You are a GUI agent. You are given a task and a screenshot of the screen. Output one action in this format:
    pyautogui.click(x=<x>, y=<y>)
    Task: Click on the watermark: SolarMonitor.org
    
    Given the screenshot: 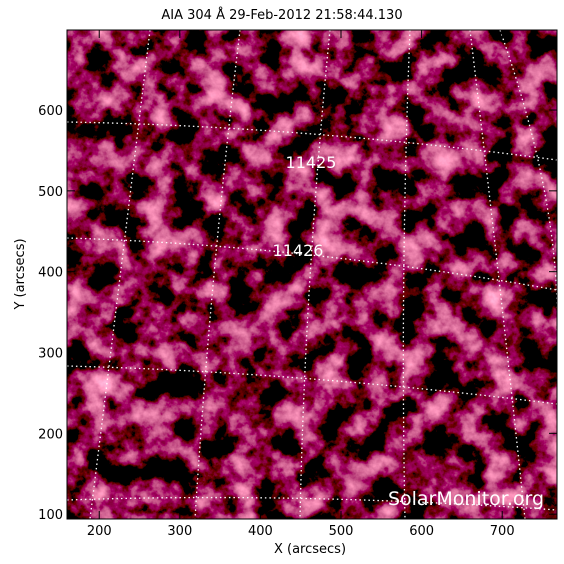 What is the action you would take?
    pyautogui.click(x=466, y=499)
    